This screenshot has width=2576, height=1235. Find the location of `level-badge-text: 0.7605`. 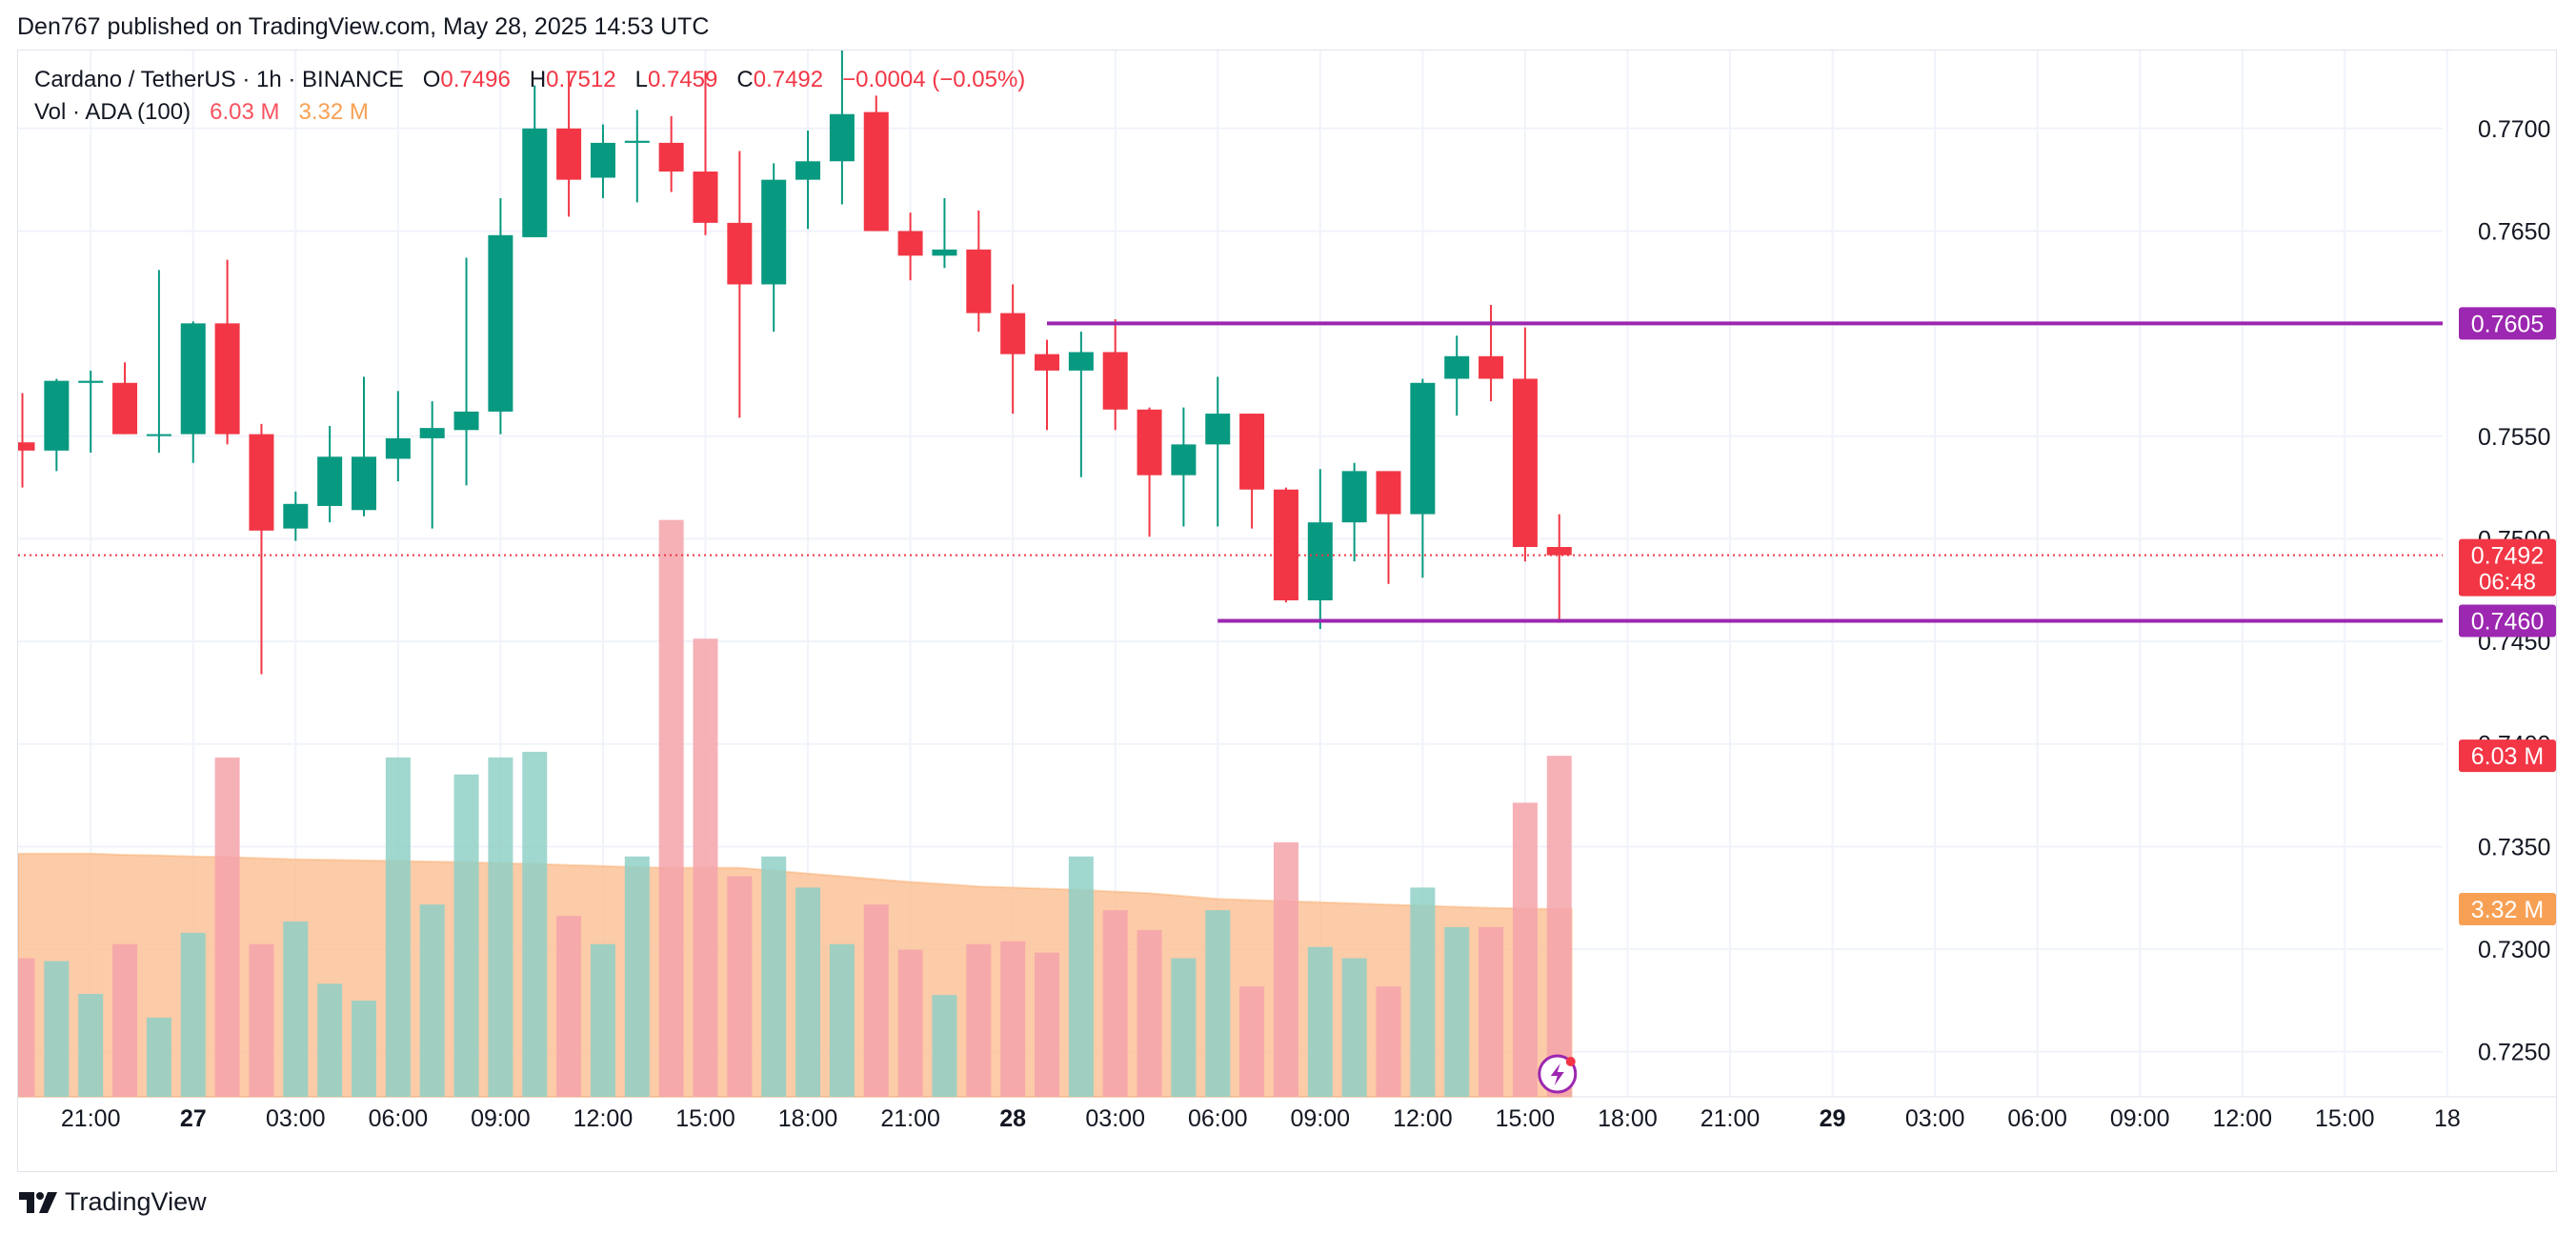

level-badge-text: 0.7605 is located at coordinates (2507, 324).